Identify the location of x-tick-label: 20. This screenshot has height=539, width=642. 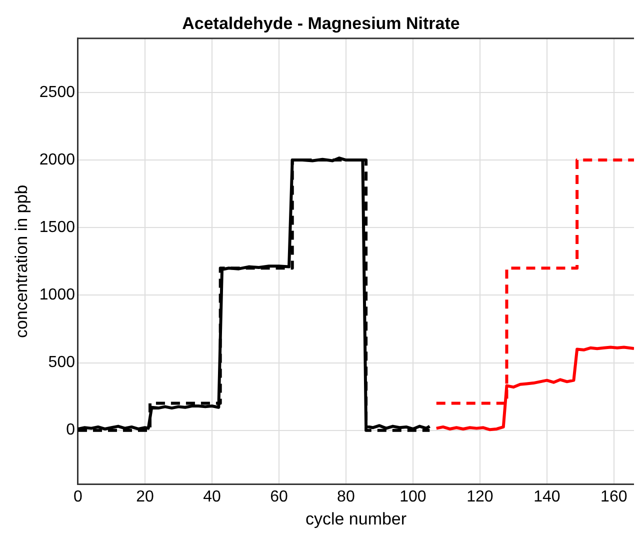
(145, 497).